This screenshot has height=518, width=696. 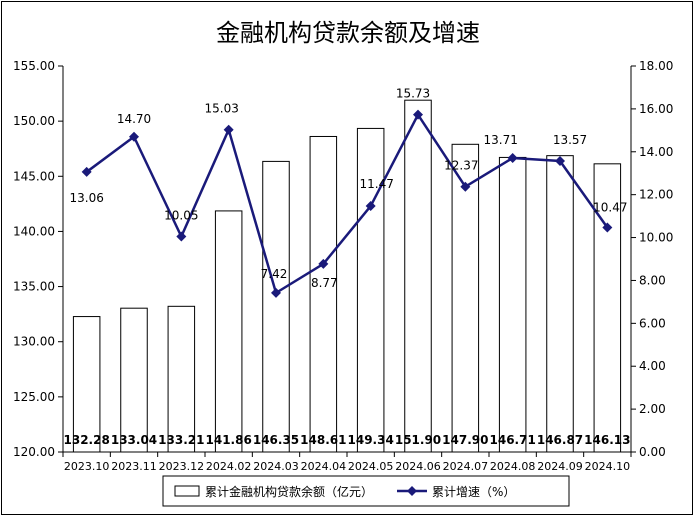 What do you see at coordinates (376, 184) in the screenshot?
I see `line-value-label: 11.47` at bounding box center [376, 184].